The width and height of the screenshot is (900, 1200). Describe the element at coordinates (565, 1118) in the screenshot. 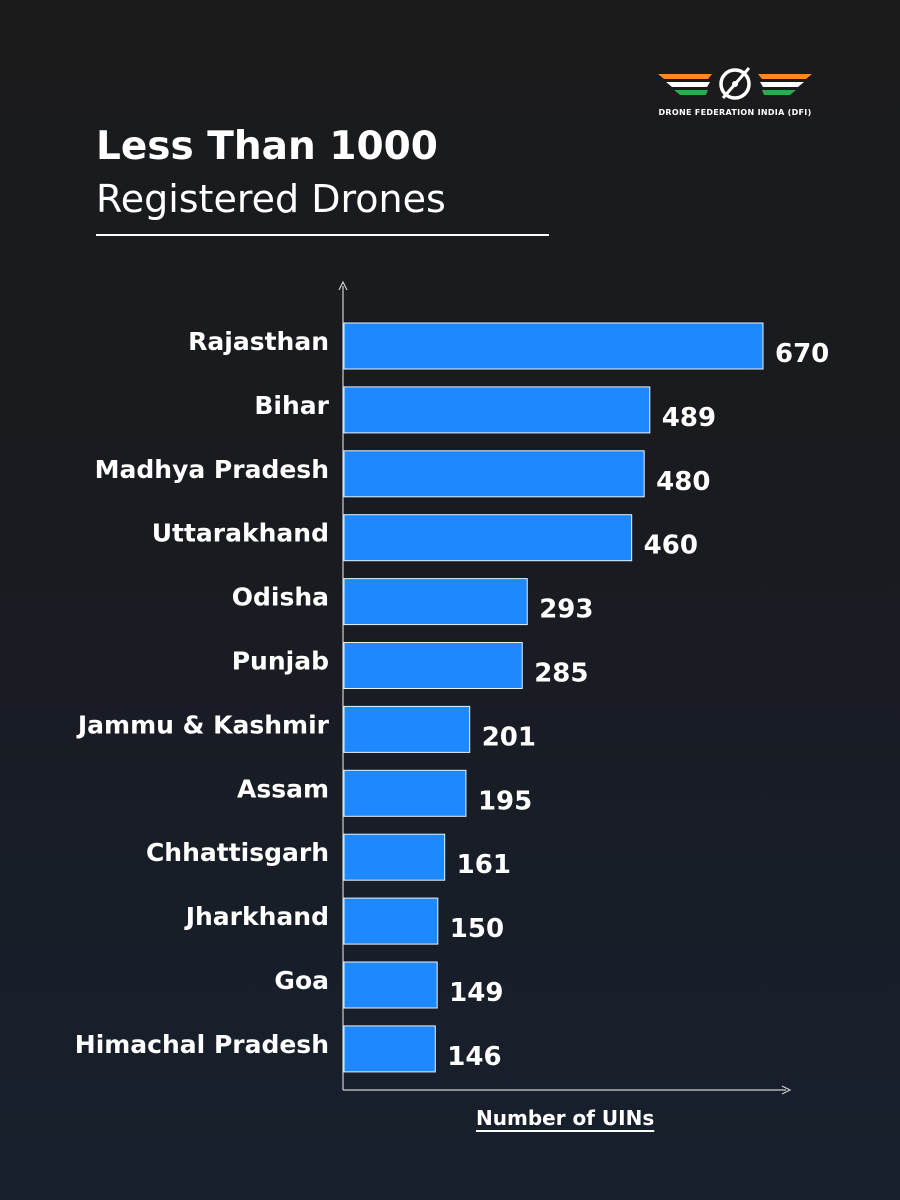

I see `x-axis-label: Number of UINs` at that location.